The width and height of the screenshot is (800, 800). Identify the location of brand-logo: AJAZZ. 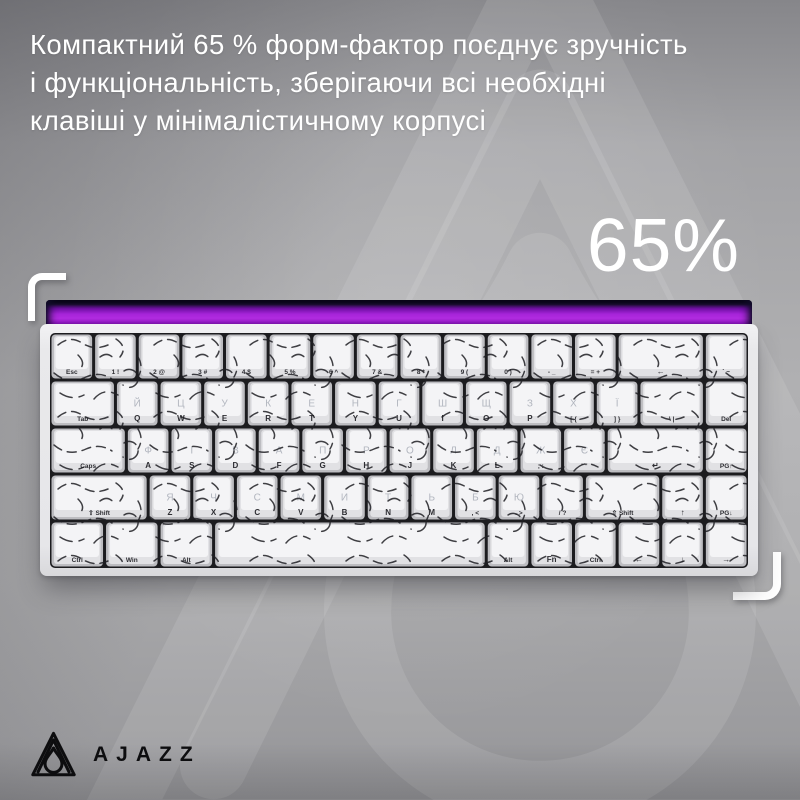
(115, 755).